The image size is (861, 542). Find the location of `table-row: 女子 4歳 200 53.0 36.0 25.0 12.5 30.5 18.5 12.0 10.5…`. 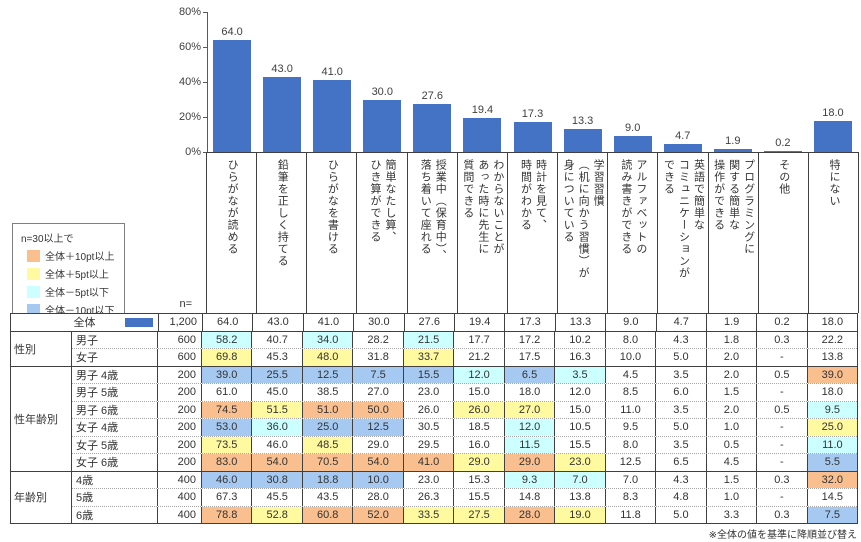

table-row: 女子 4歳 200 53.0 36.0 25.0 12.5 30.5 18.5 12.0 10.5… is located at coordinates (465, 427).